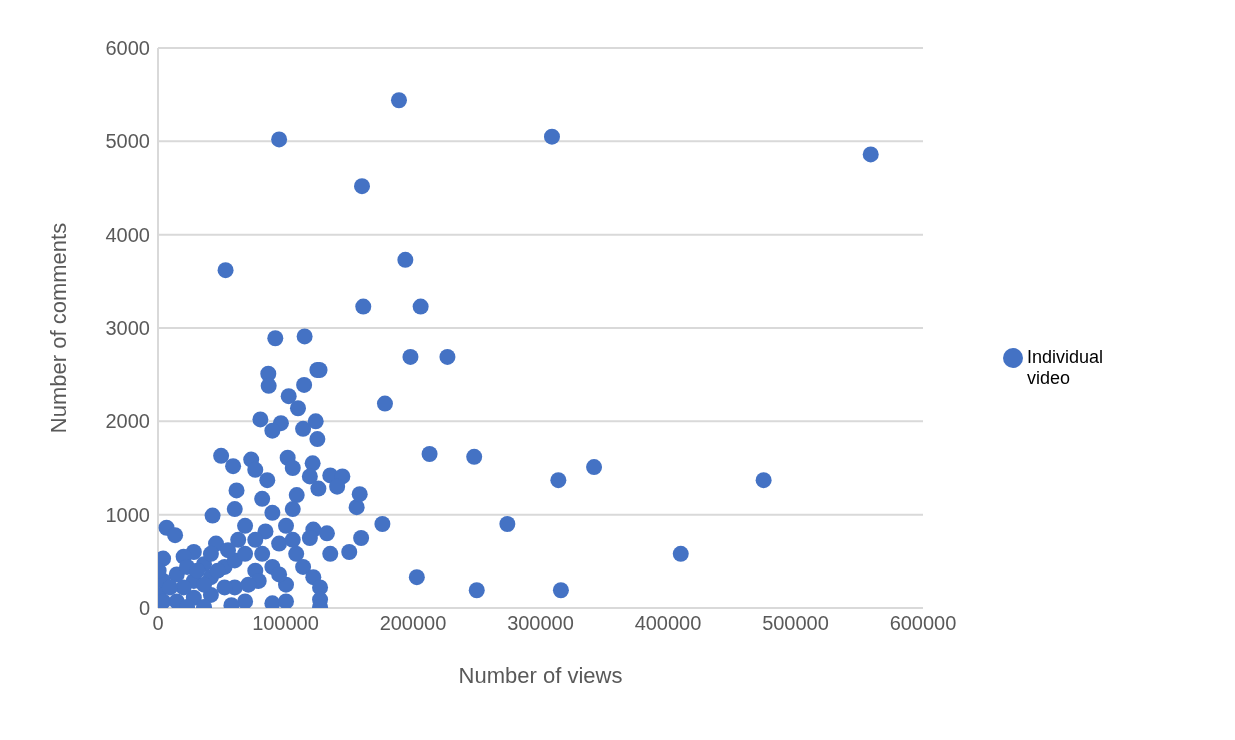 This screenshot has height=740, width=1235. I want to click on y-tick-label: 3000, so click(127, 328).